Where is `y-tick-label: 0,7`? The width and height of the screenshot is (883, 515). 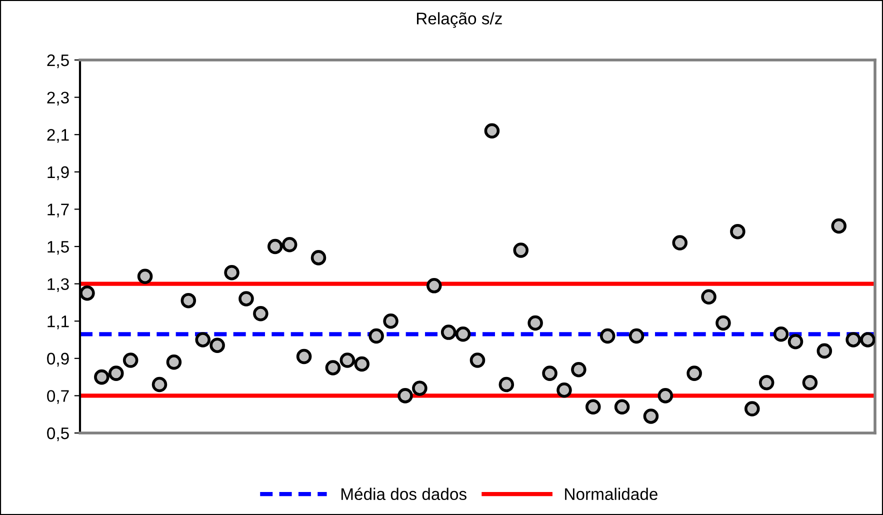
y-tick-label: 0,7 is located at coordinates (58, 397).